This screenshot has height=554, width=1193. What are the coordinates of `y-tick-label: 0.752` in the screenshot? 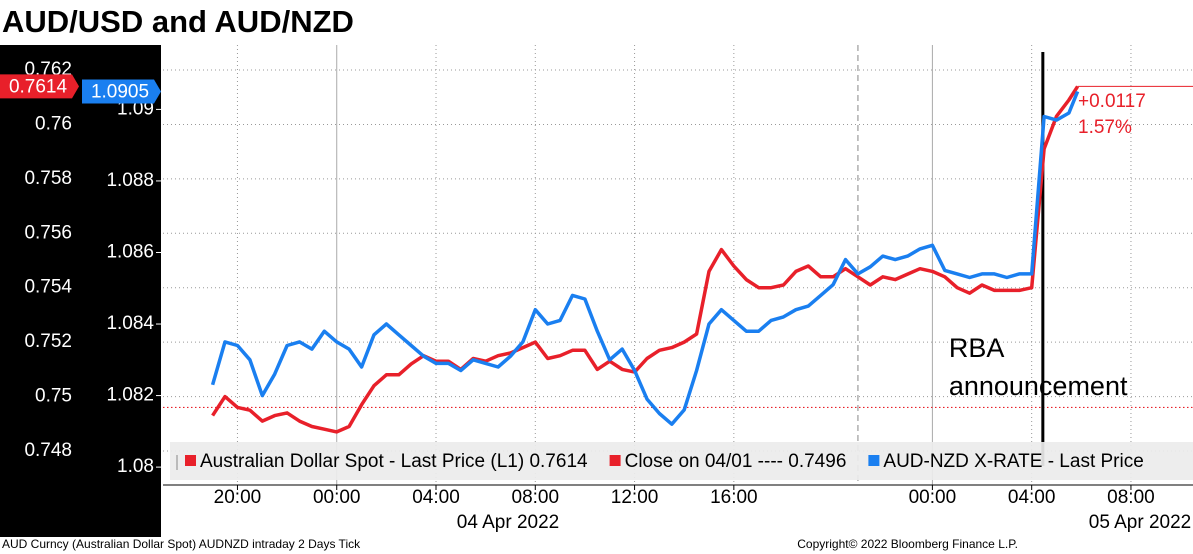 It's located at (48, 341).